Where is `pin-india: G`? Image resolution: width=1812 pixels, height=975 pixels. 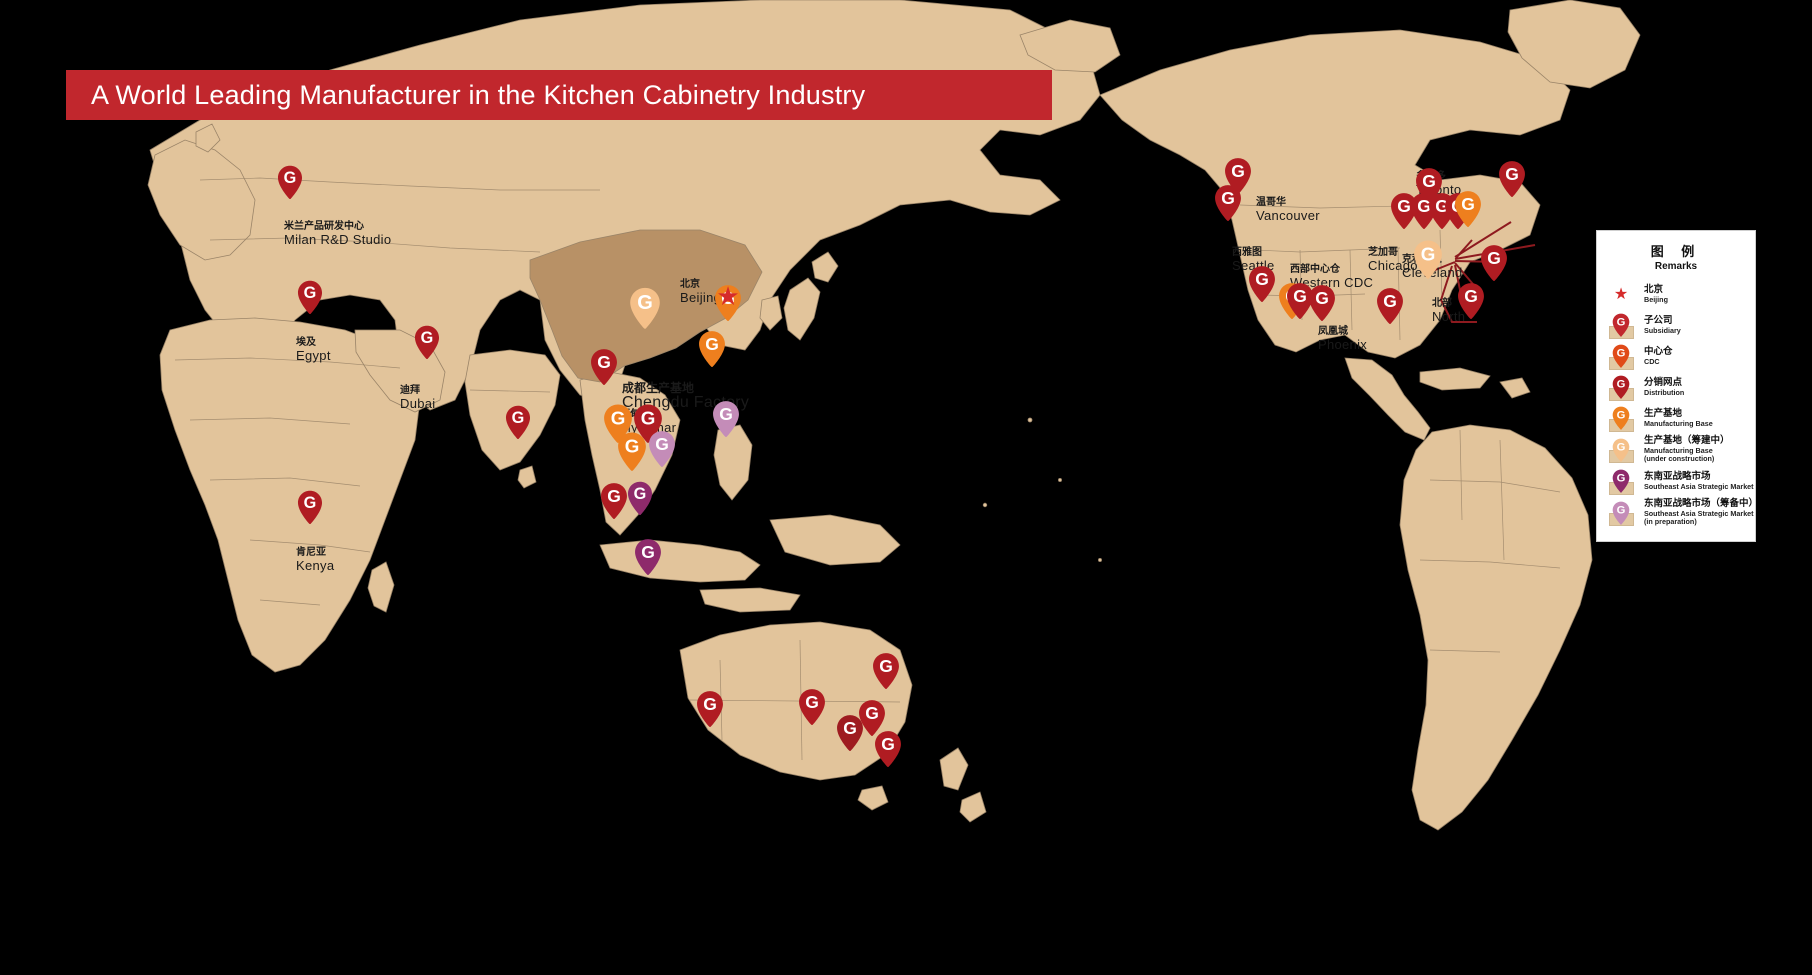
pin-india: G is located at coordinates (518, 422).